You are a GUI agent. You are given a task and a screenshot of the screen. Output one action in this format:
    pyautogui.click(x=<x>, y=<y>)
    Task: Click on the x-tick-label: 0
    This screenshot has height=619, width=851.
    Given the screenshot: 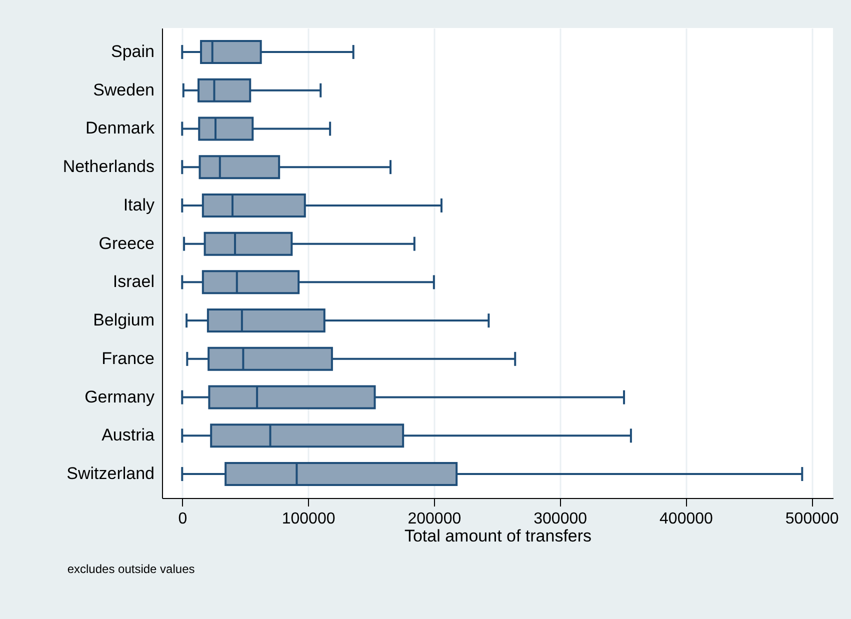 What is the action you would take?
    pyautogui.click(x=183, y=519)
    